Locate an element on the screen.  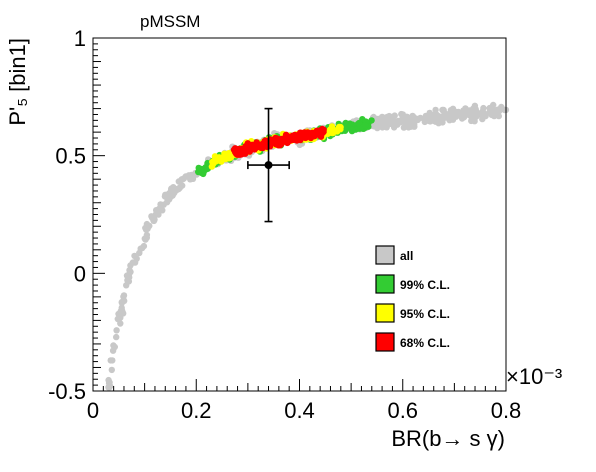
x-tick-label: 0.6 is located at coordinates (402, 410).